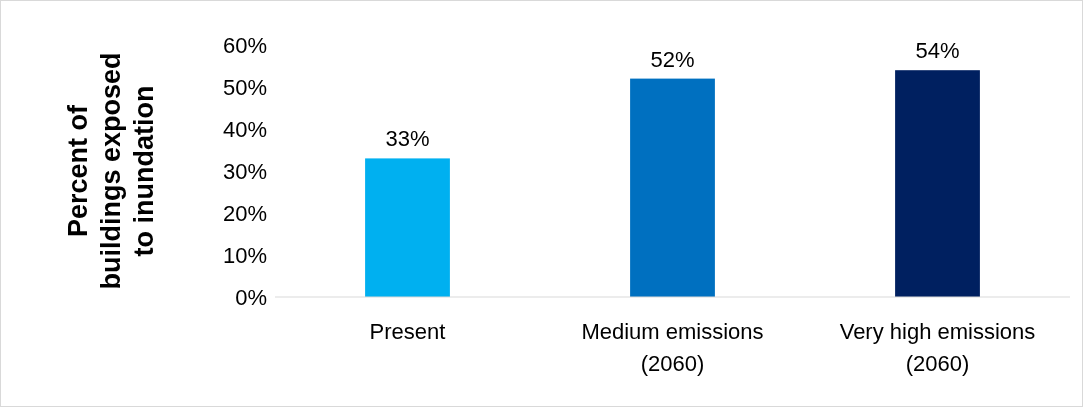 This screenshot has height=407, width=1083. What do you see at coordinates (937, 347) in the screenshot?
I see `x-tick-label: Very high emissions (2060)` at bounding box center [937, 347].